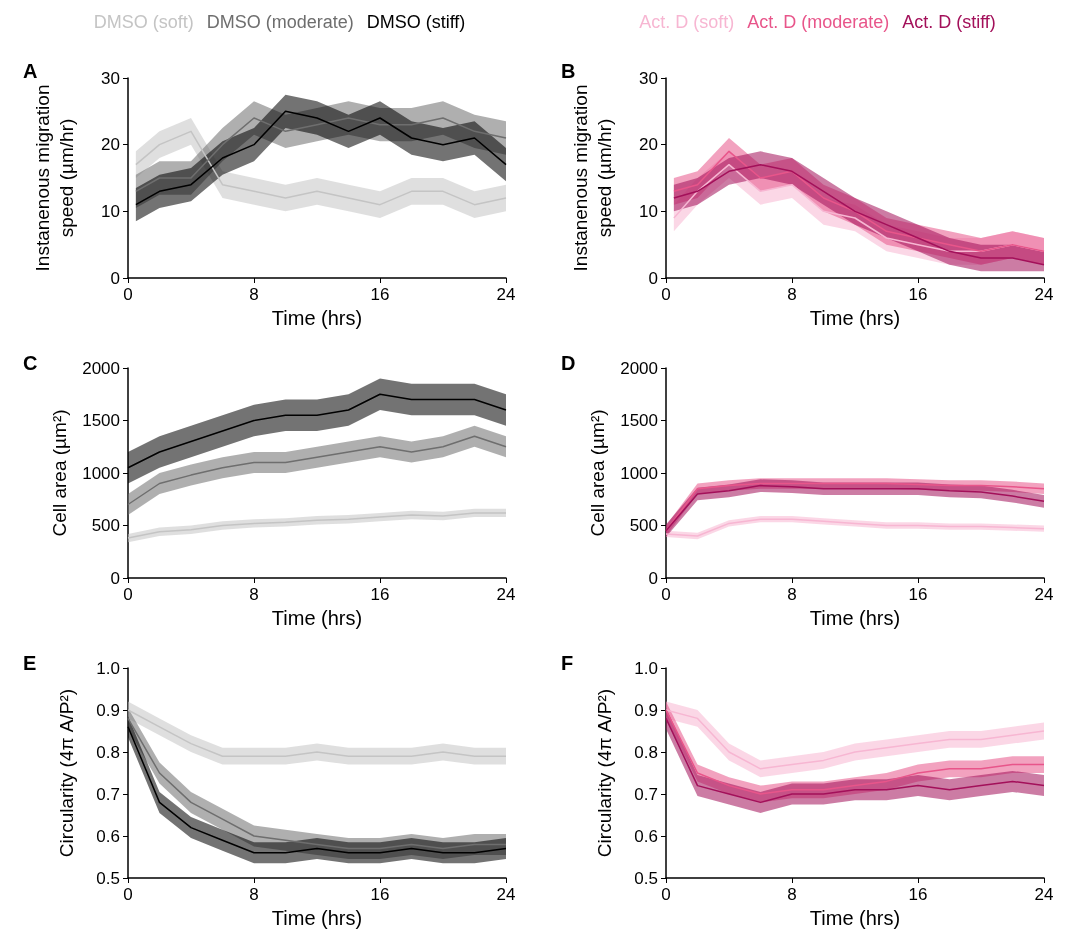 This screenshot has height=952, width=1092. I want to click on chart-title: C, so click(30, 363).